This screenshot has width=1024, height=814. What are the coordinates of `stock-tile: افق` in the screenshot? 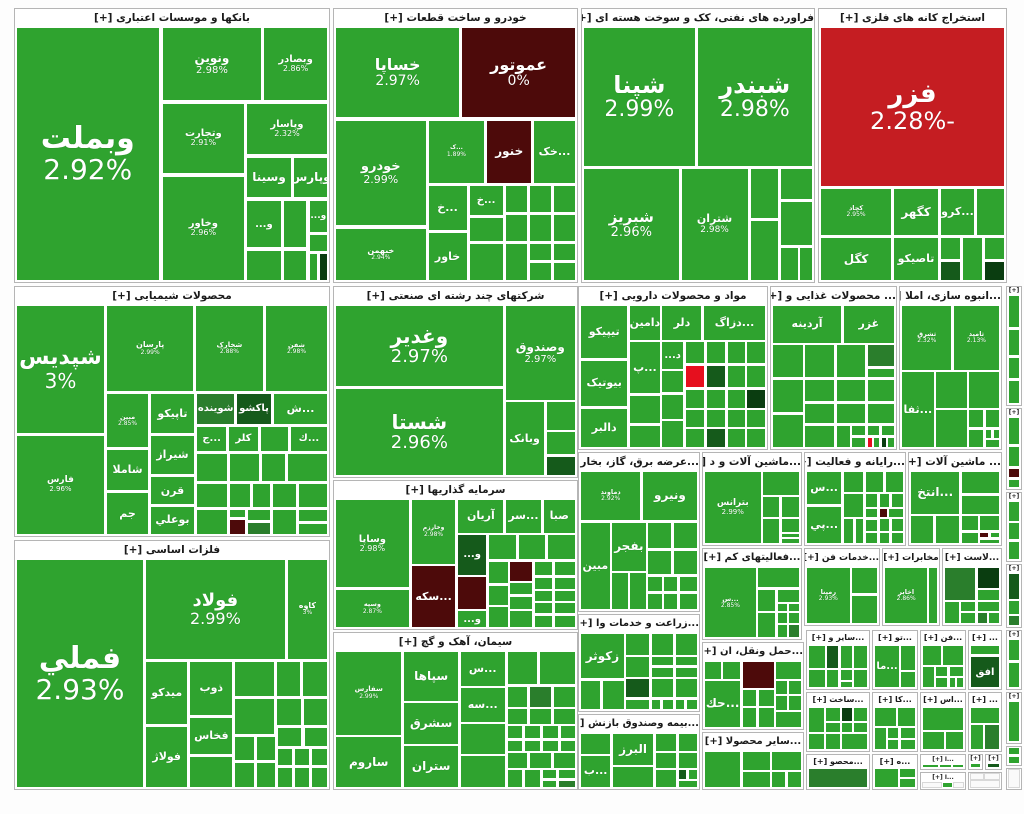 It's located at (985, 672).